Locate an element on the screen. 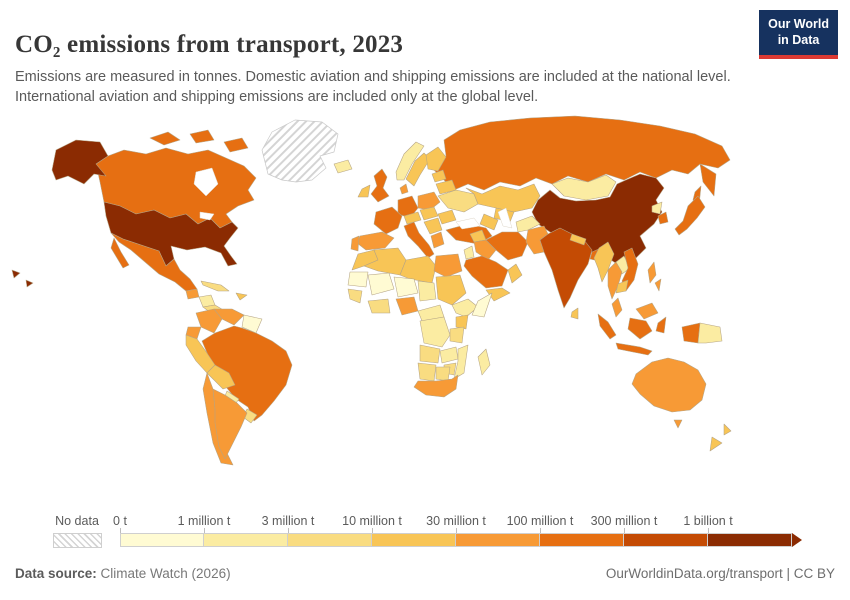 The width and height of the screenshot is (850, 600). owid-link: OurWorldinData.org/transport | CC BY is located at coordinates (720, 573).